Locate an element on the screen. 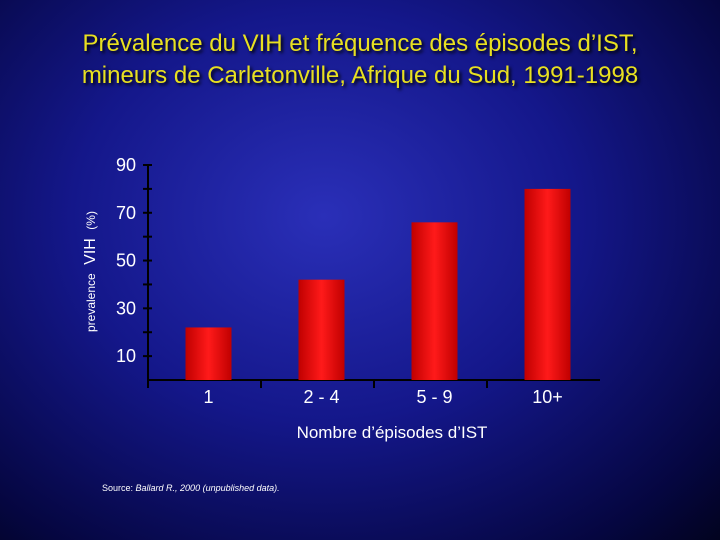 Image resolution: width=720 pixels, height=540 pixels. x-tick-label: 10+ is located at coordinates (547, 397).